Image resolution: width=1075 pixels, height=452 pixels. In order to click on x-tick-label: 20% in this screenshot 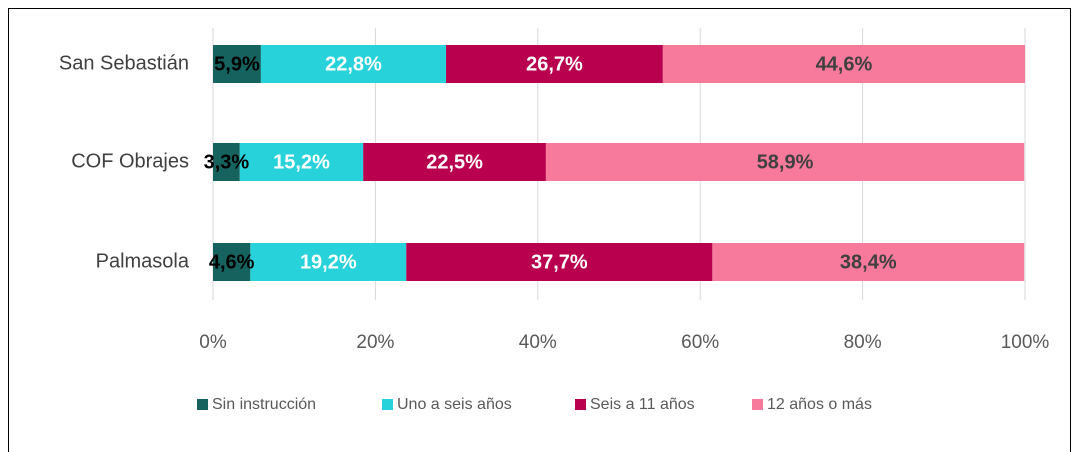, I will do `click(375, 342)`.